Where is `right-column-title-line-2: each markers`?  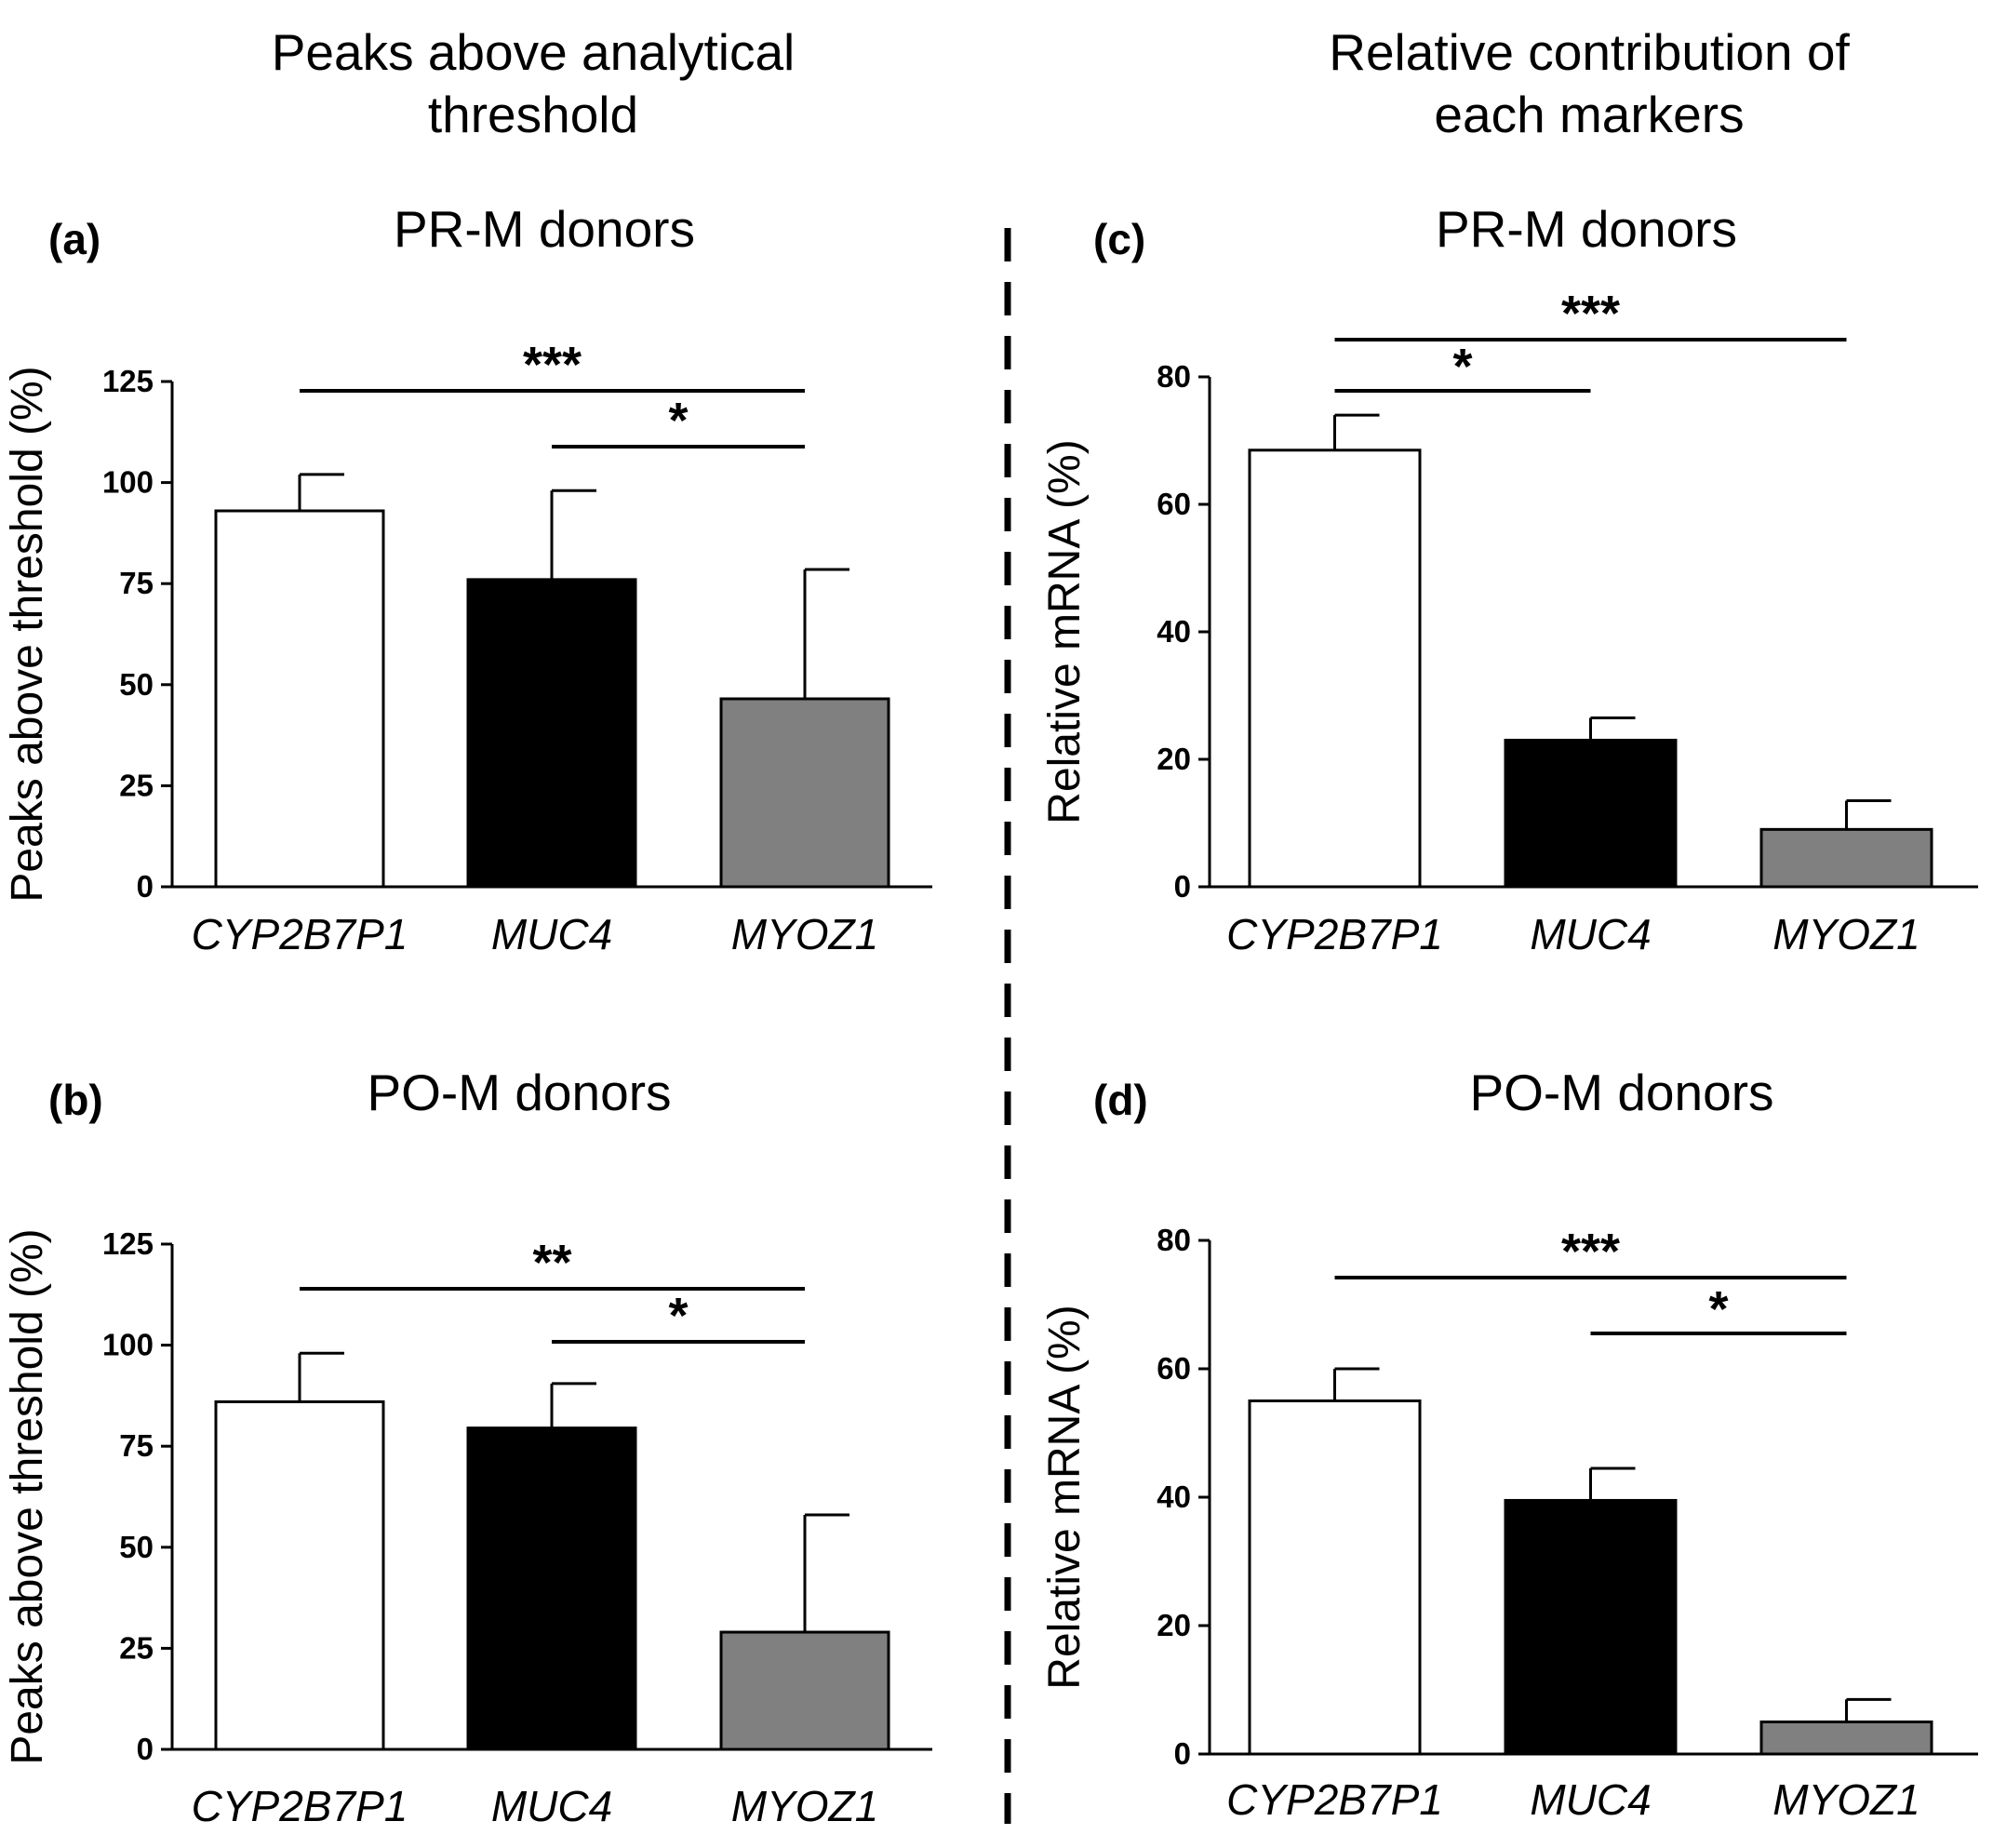
right-column-title-line-2: each markers is located at coordinates (1589, 114).